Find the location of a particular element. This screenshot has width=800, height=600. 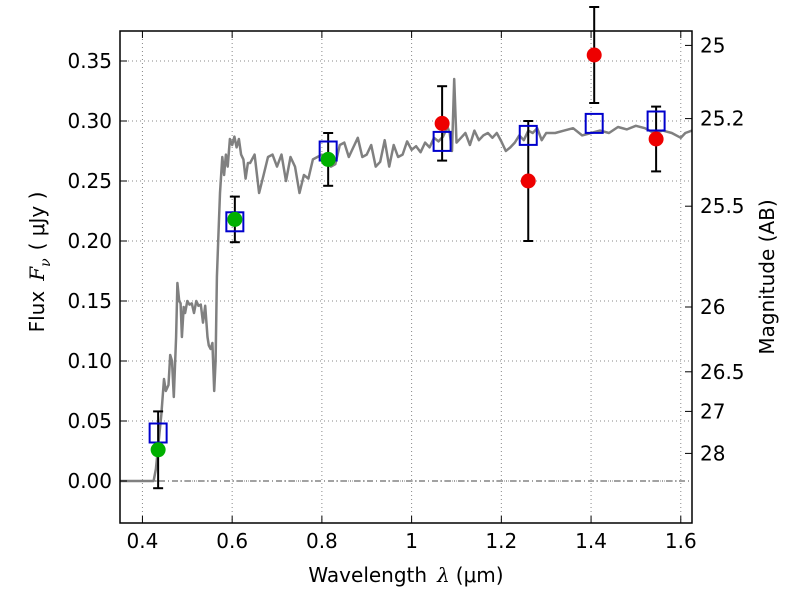

y-tick-label: 0.20 is located at coordinates (89, 241).